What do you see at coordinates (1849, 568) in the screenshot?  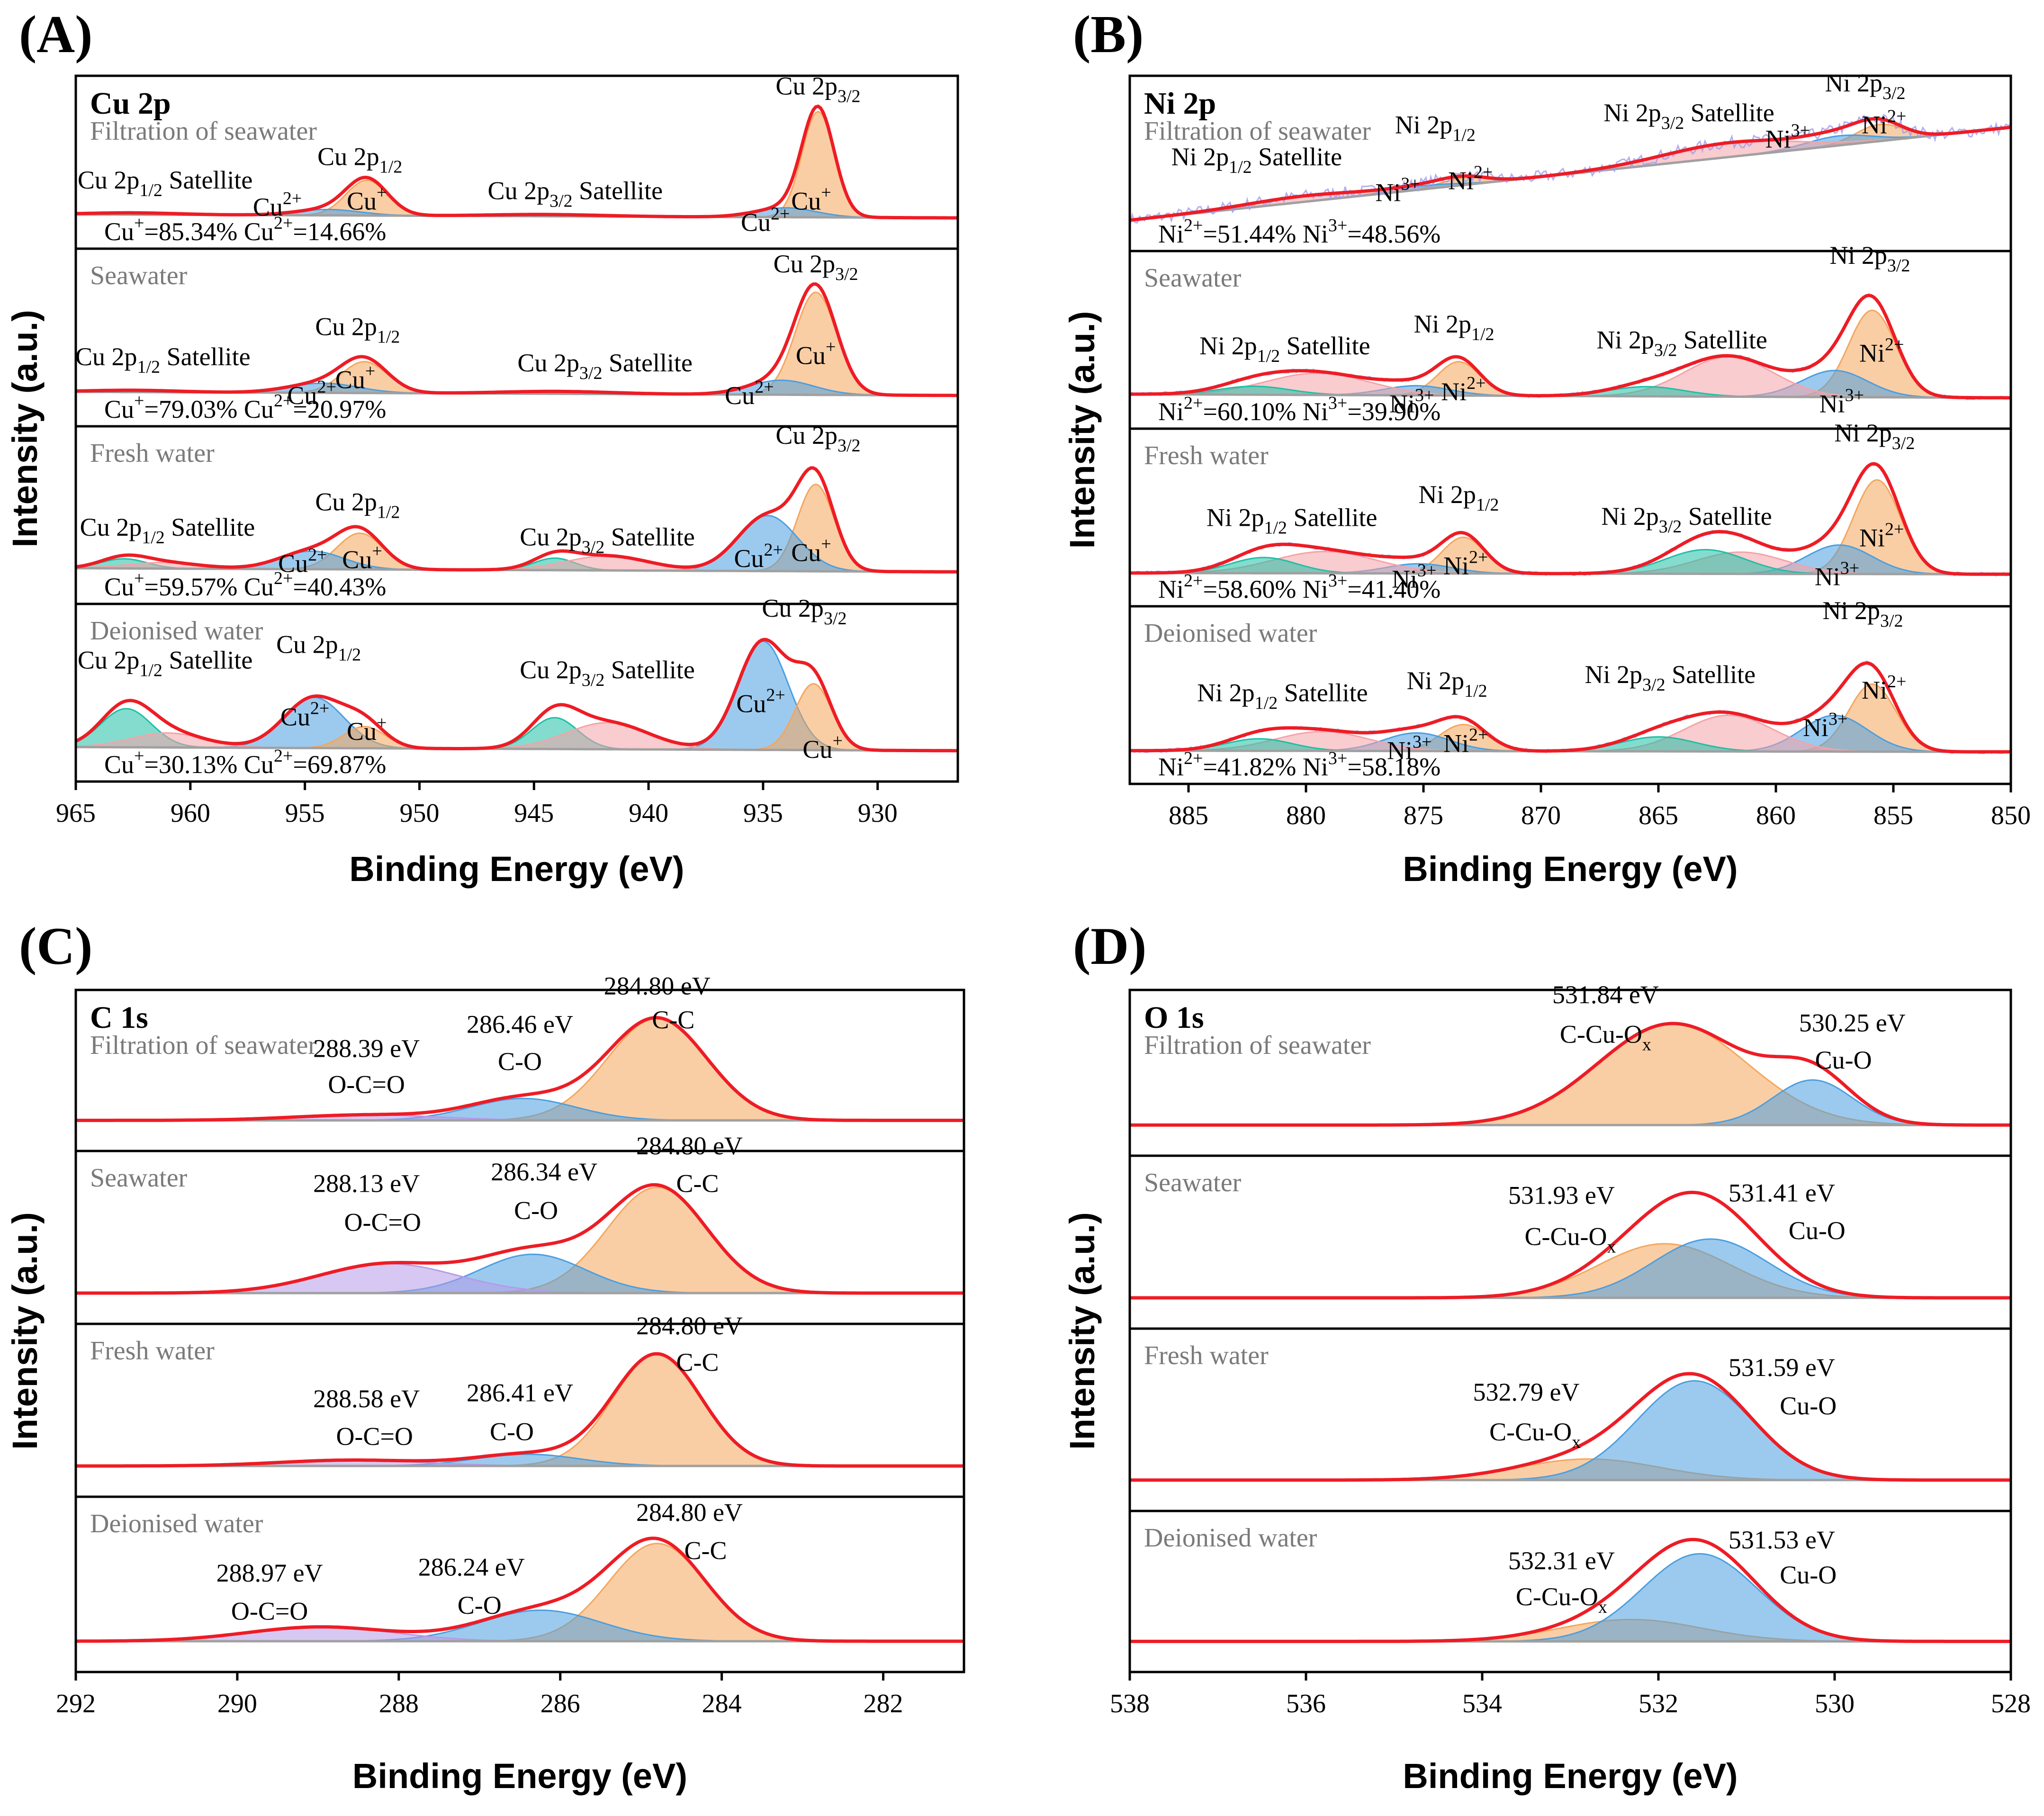 I see `peak-label-sup: 3+` at bounding box center [1849, 568].